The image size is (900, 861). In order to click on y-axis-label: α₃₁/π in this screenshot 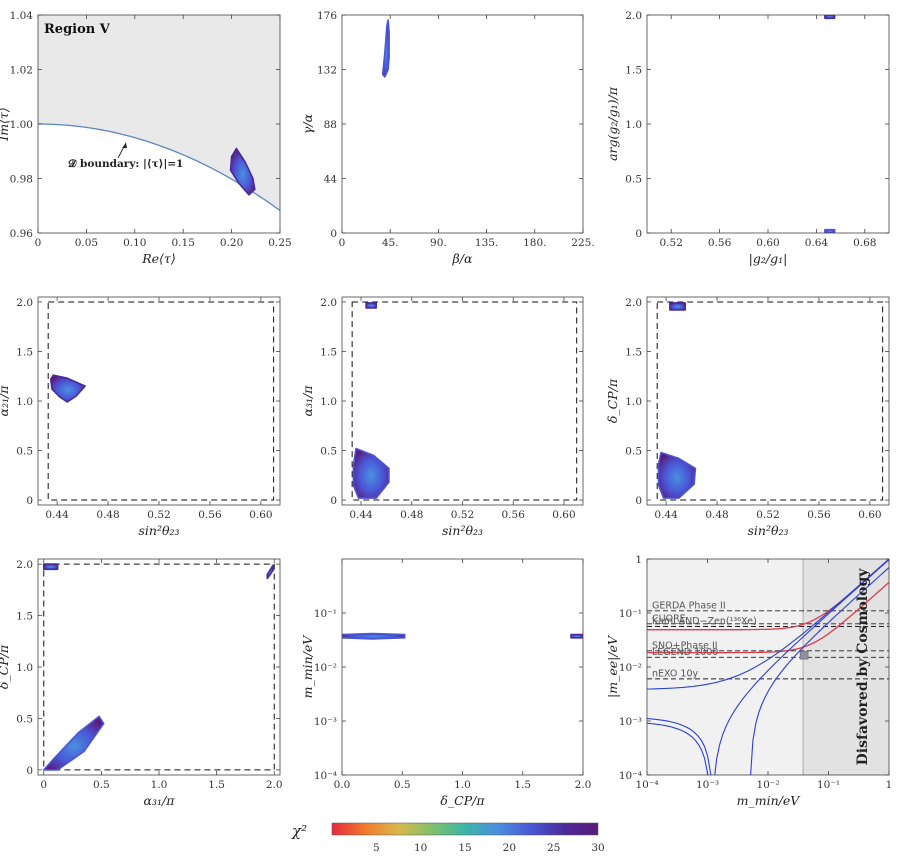, I will do `click(307, 401)`.